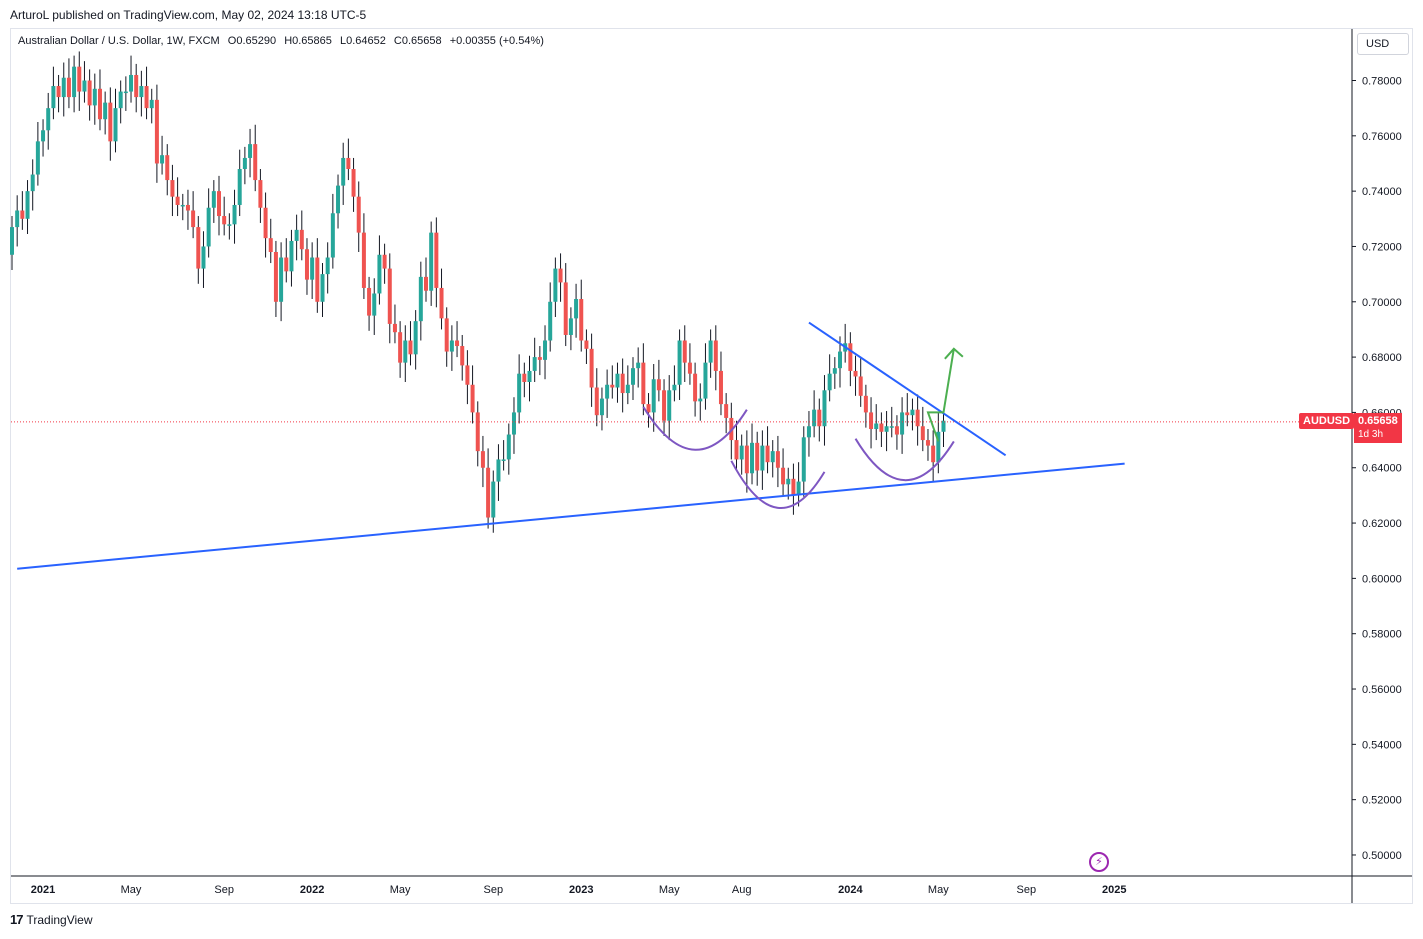 Image resolution: width=1423 pixels, height=939 pixels. I want to click on y-tick-label: 0.72000, so click(1382, 247).